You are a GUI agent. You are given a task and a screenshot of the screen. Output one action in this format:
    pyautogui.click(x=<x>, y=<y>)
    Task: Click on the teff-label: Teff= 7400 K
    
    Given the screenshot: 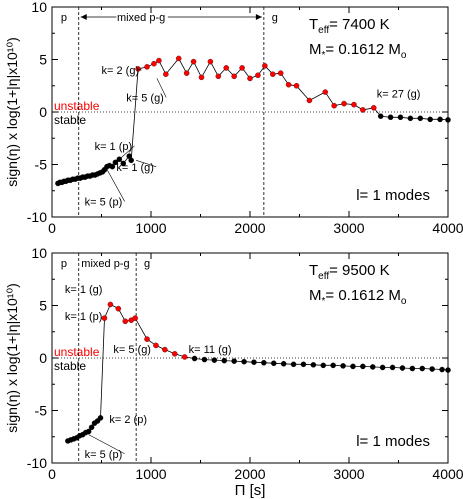 What is the action you would take?
    pyautogui.click(x=349, y=26)
    